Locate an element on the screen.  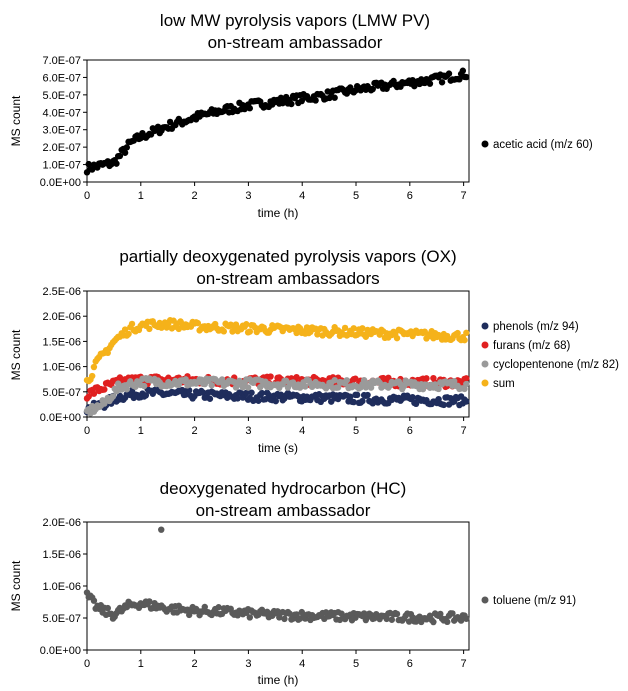
y-tick-label: 2.0E-06 is located at coordinates (61, 317).